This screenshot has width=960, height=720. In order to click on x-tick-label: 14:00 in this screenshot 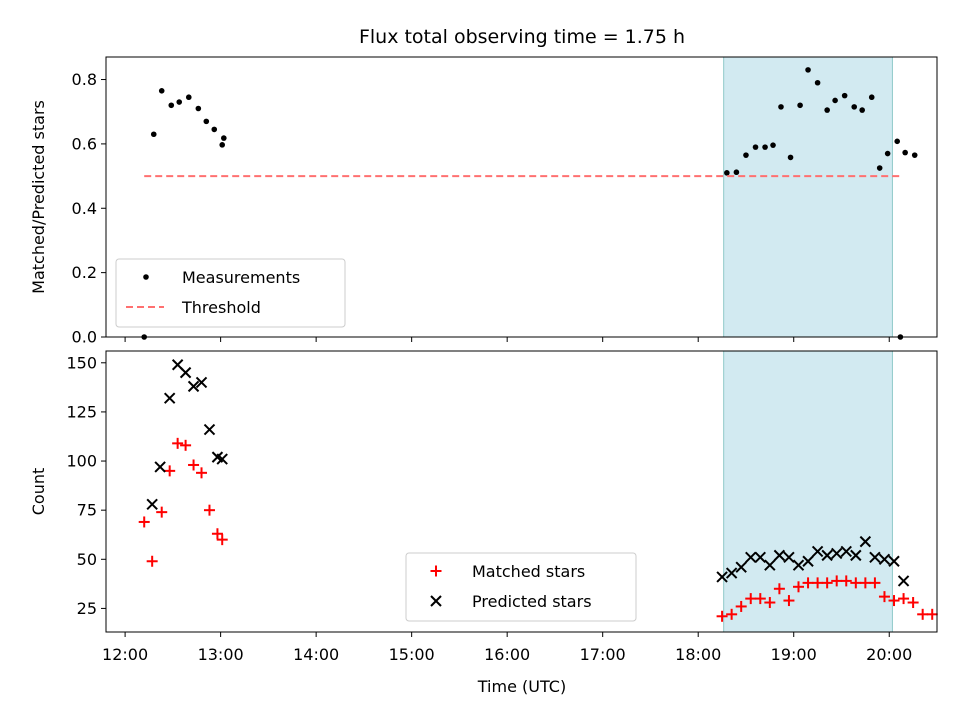, I will do `click(316, 654)`.